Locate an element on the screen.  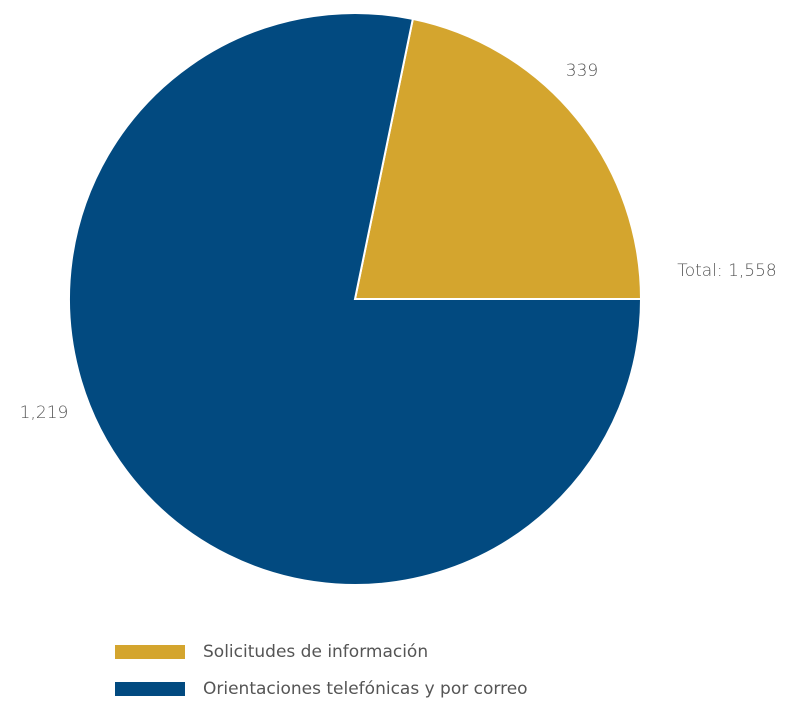
slice-value-label-orientaciones: 1,219 is located at coordinates (44, 413).